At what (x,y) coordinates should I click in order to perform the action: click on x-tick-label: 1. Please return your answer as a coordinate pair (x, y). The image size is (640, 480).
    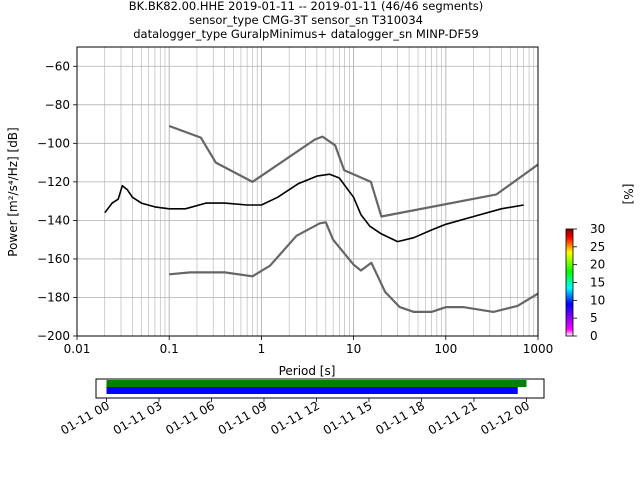
    Looking at the image, I should click on (262, 349).